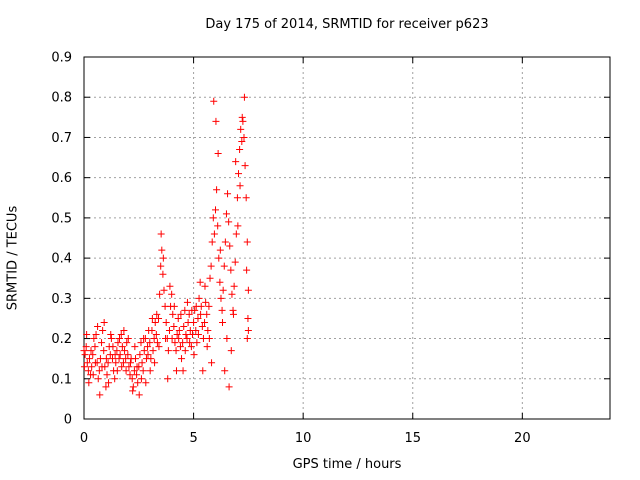  What do you see at coordinates (84, 438) in the screenshot?
I see `x-tick-label: 0` at bounding box center [84, 438].